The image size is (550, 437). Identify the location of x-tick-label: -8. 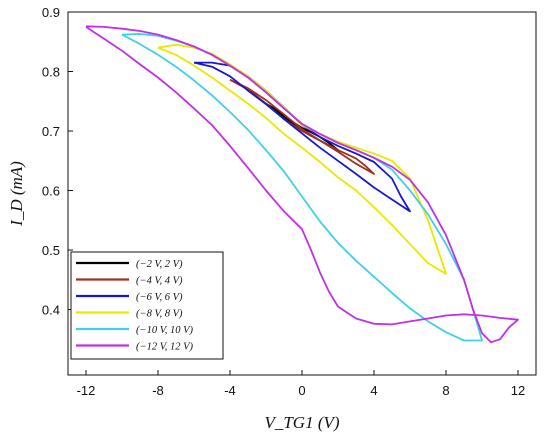
(158, 390).